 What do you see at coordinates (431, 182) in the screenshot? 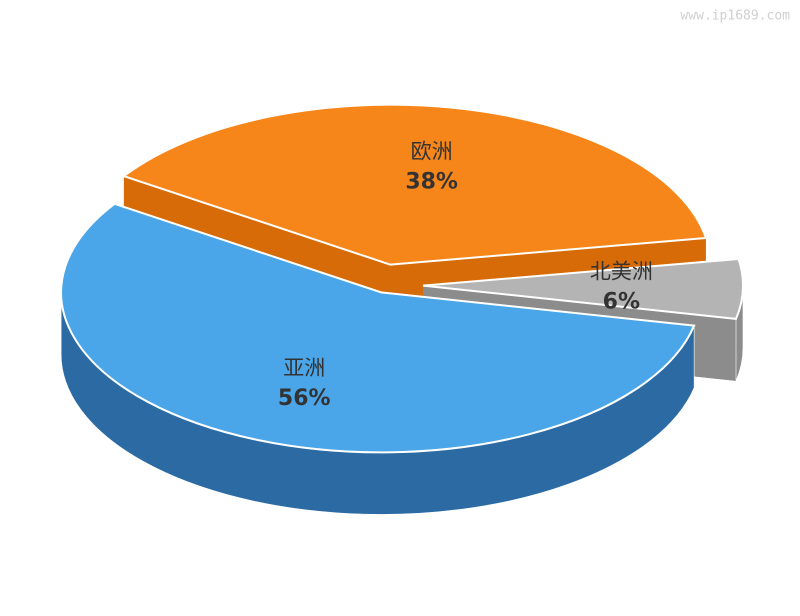
I see `value-label: 38%` at bounding box center [431, 182].